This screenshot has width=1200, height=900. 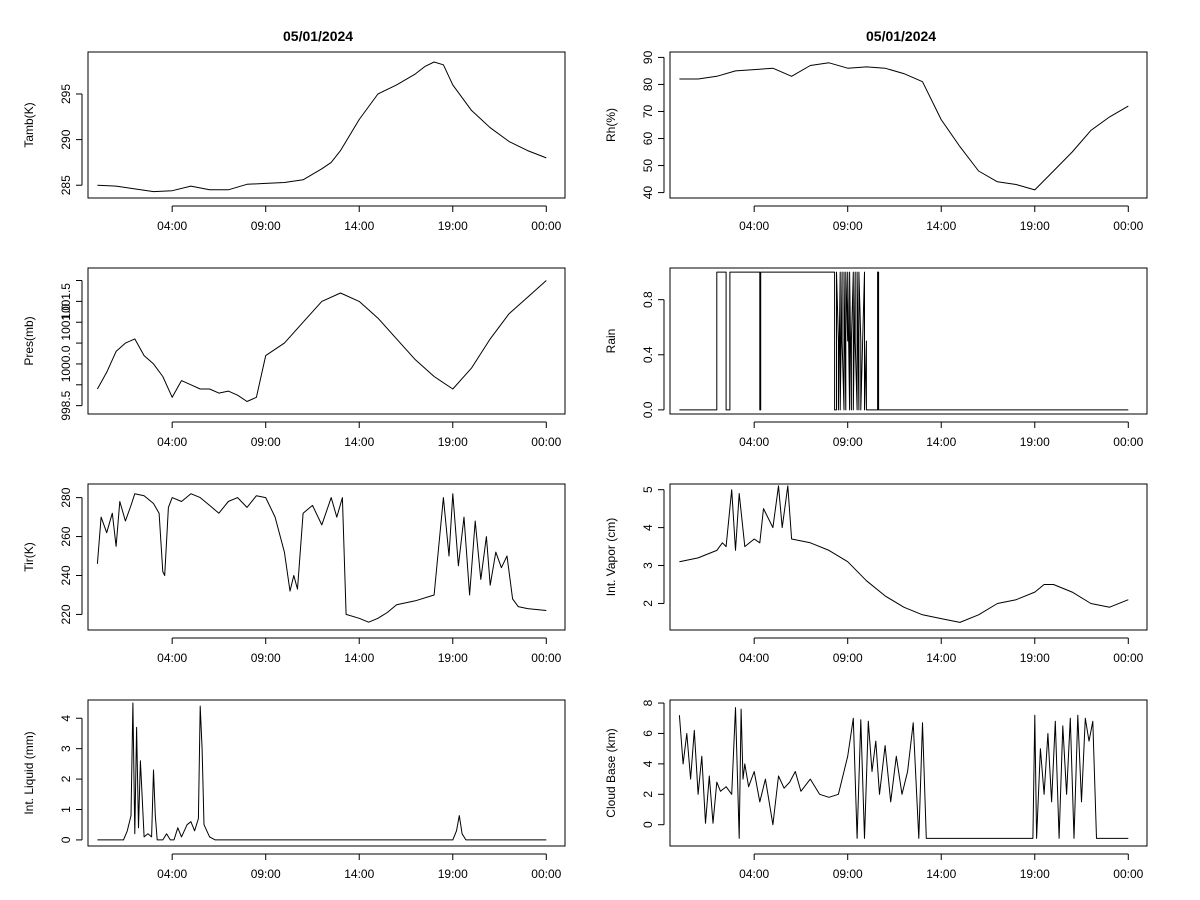 I want to click on liquid-y-tick-label: 3, so click(x=66, y=748).